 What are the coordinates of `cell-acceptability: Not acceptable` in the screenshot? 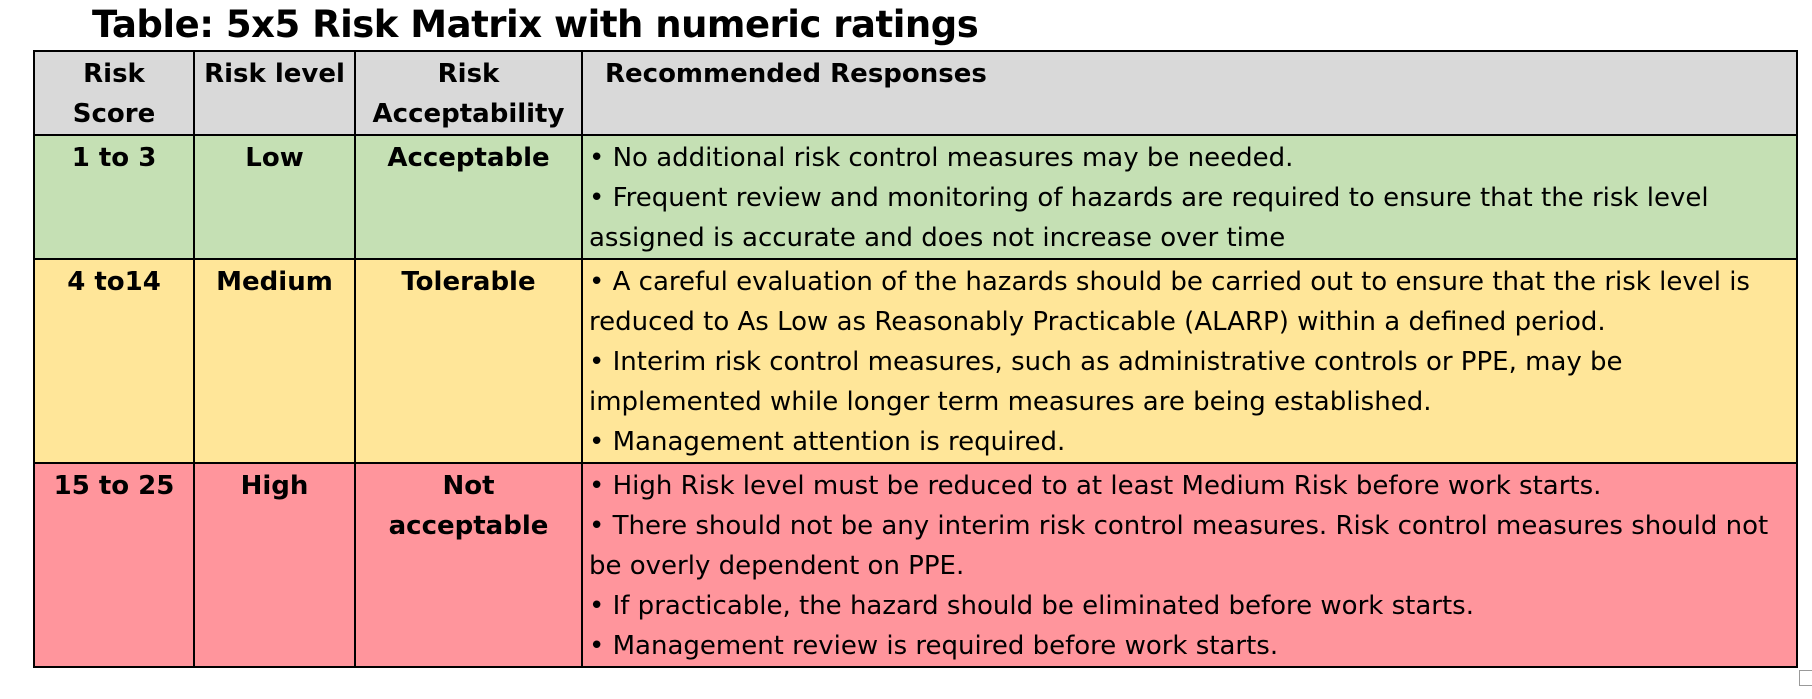 It's located at (468, 565).